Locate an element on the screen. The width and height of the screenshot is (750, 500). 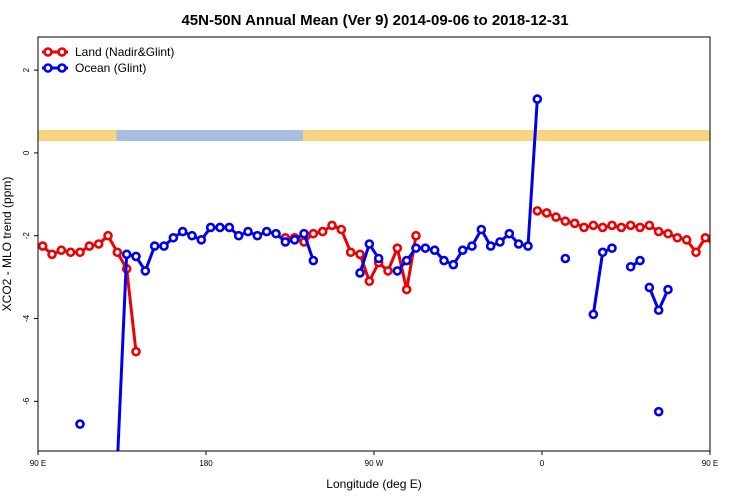
legend-label: Ocean (Glint) is located at coordinates (110, 68).